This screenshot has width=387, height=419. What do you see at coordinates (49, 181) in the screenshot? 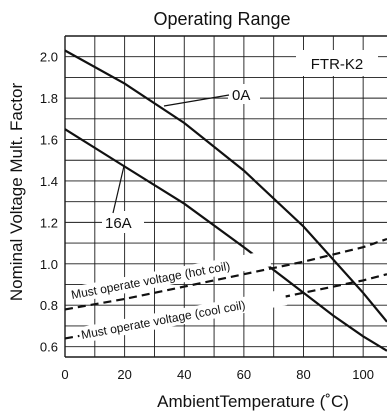
I see `y-tick-label: 1.4` at bounding box center [49, 181].